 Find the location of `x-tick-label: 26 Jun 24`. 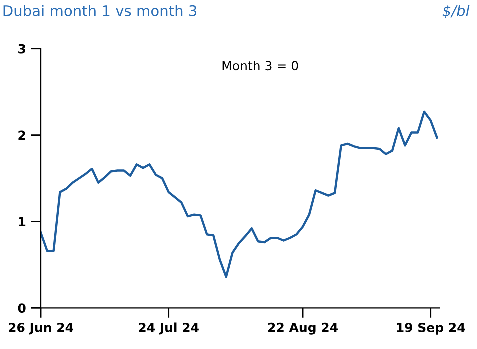

x-tick-label: 26 Jun 24 is located at coordinates (41, 328).